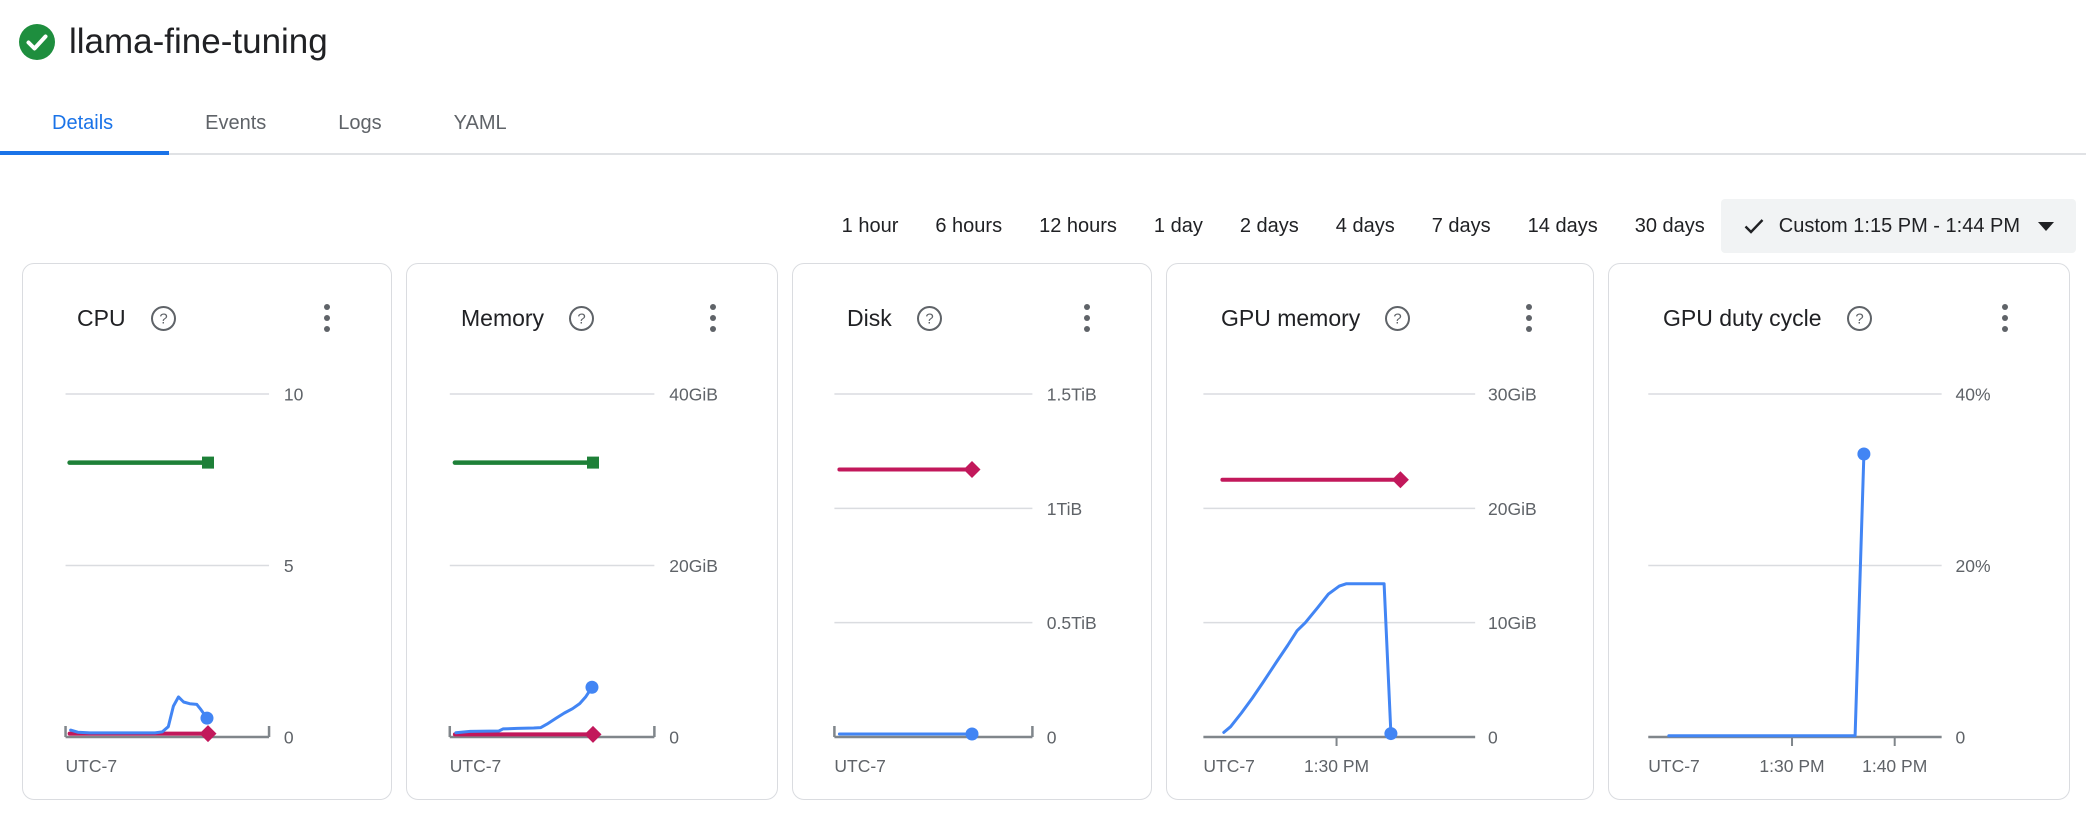 Image resolution: width=2086 pixels, height=834 pixels. I want to click on metric-card-memory: Memory? 40GiB 20GiB 0 UTC-7, so click(592, 531).